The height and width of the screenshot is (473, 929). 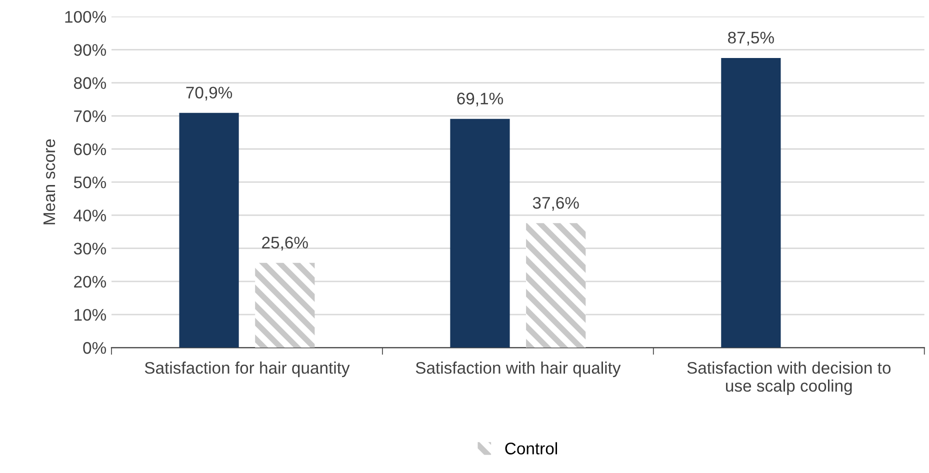 What do you see at coordinates (247, 370) in the screenshot?
I see `x-tick-label: Satisfaction for hair quantity` at bounding box center [247, 370].